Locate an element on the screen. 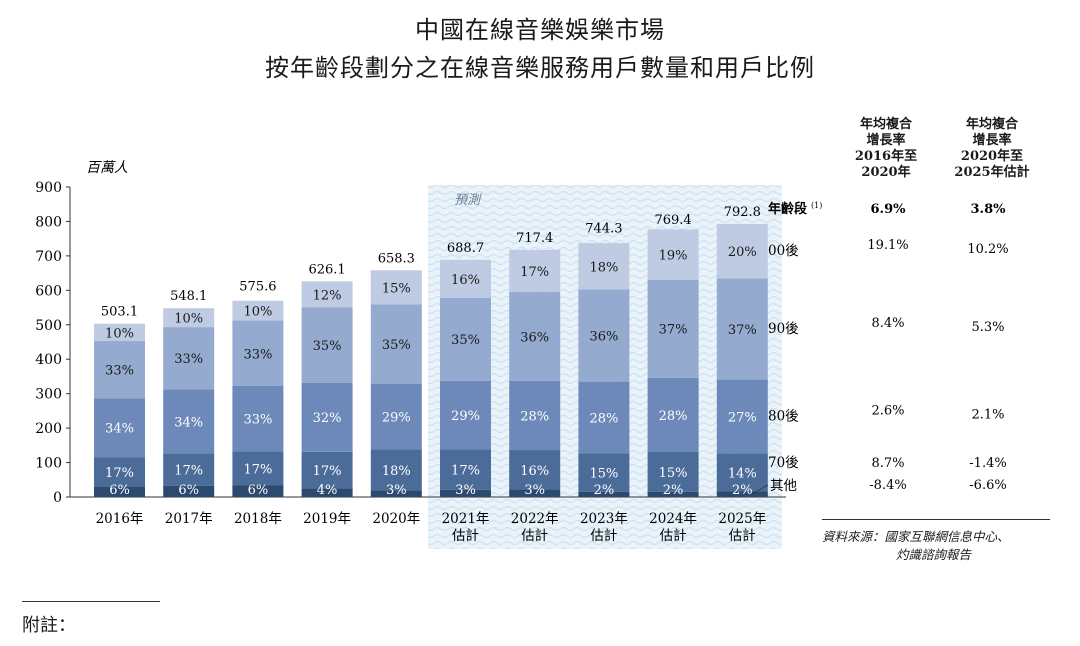 This screenshot has width=1080, height=646. y-tick-label: 700 is located at coordinates (48, 257).